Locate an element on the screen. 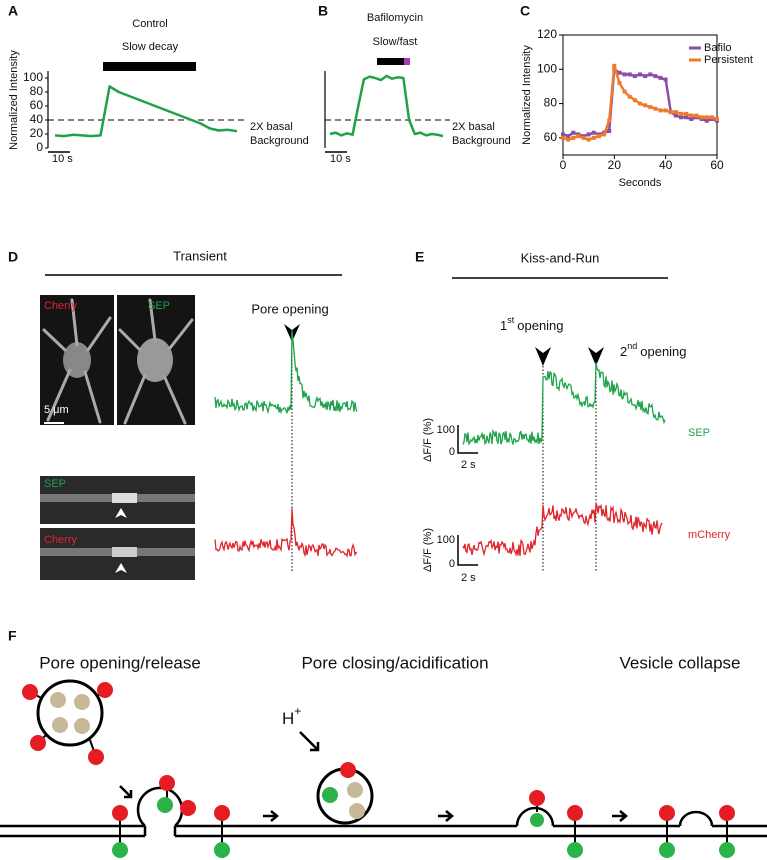  plot-frame is located at coordinates (640, 95).